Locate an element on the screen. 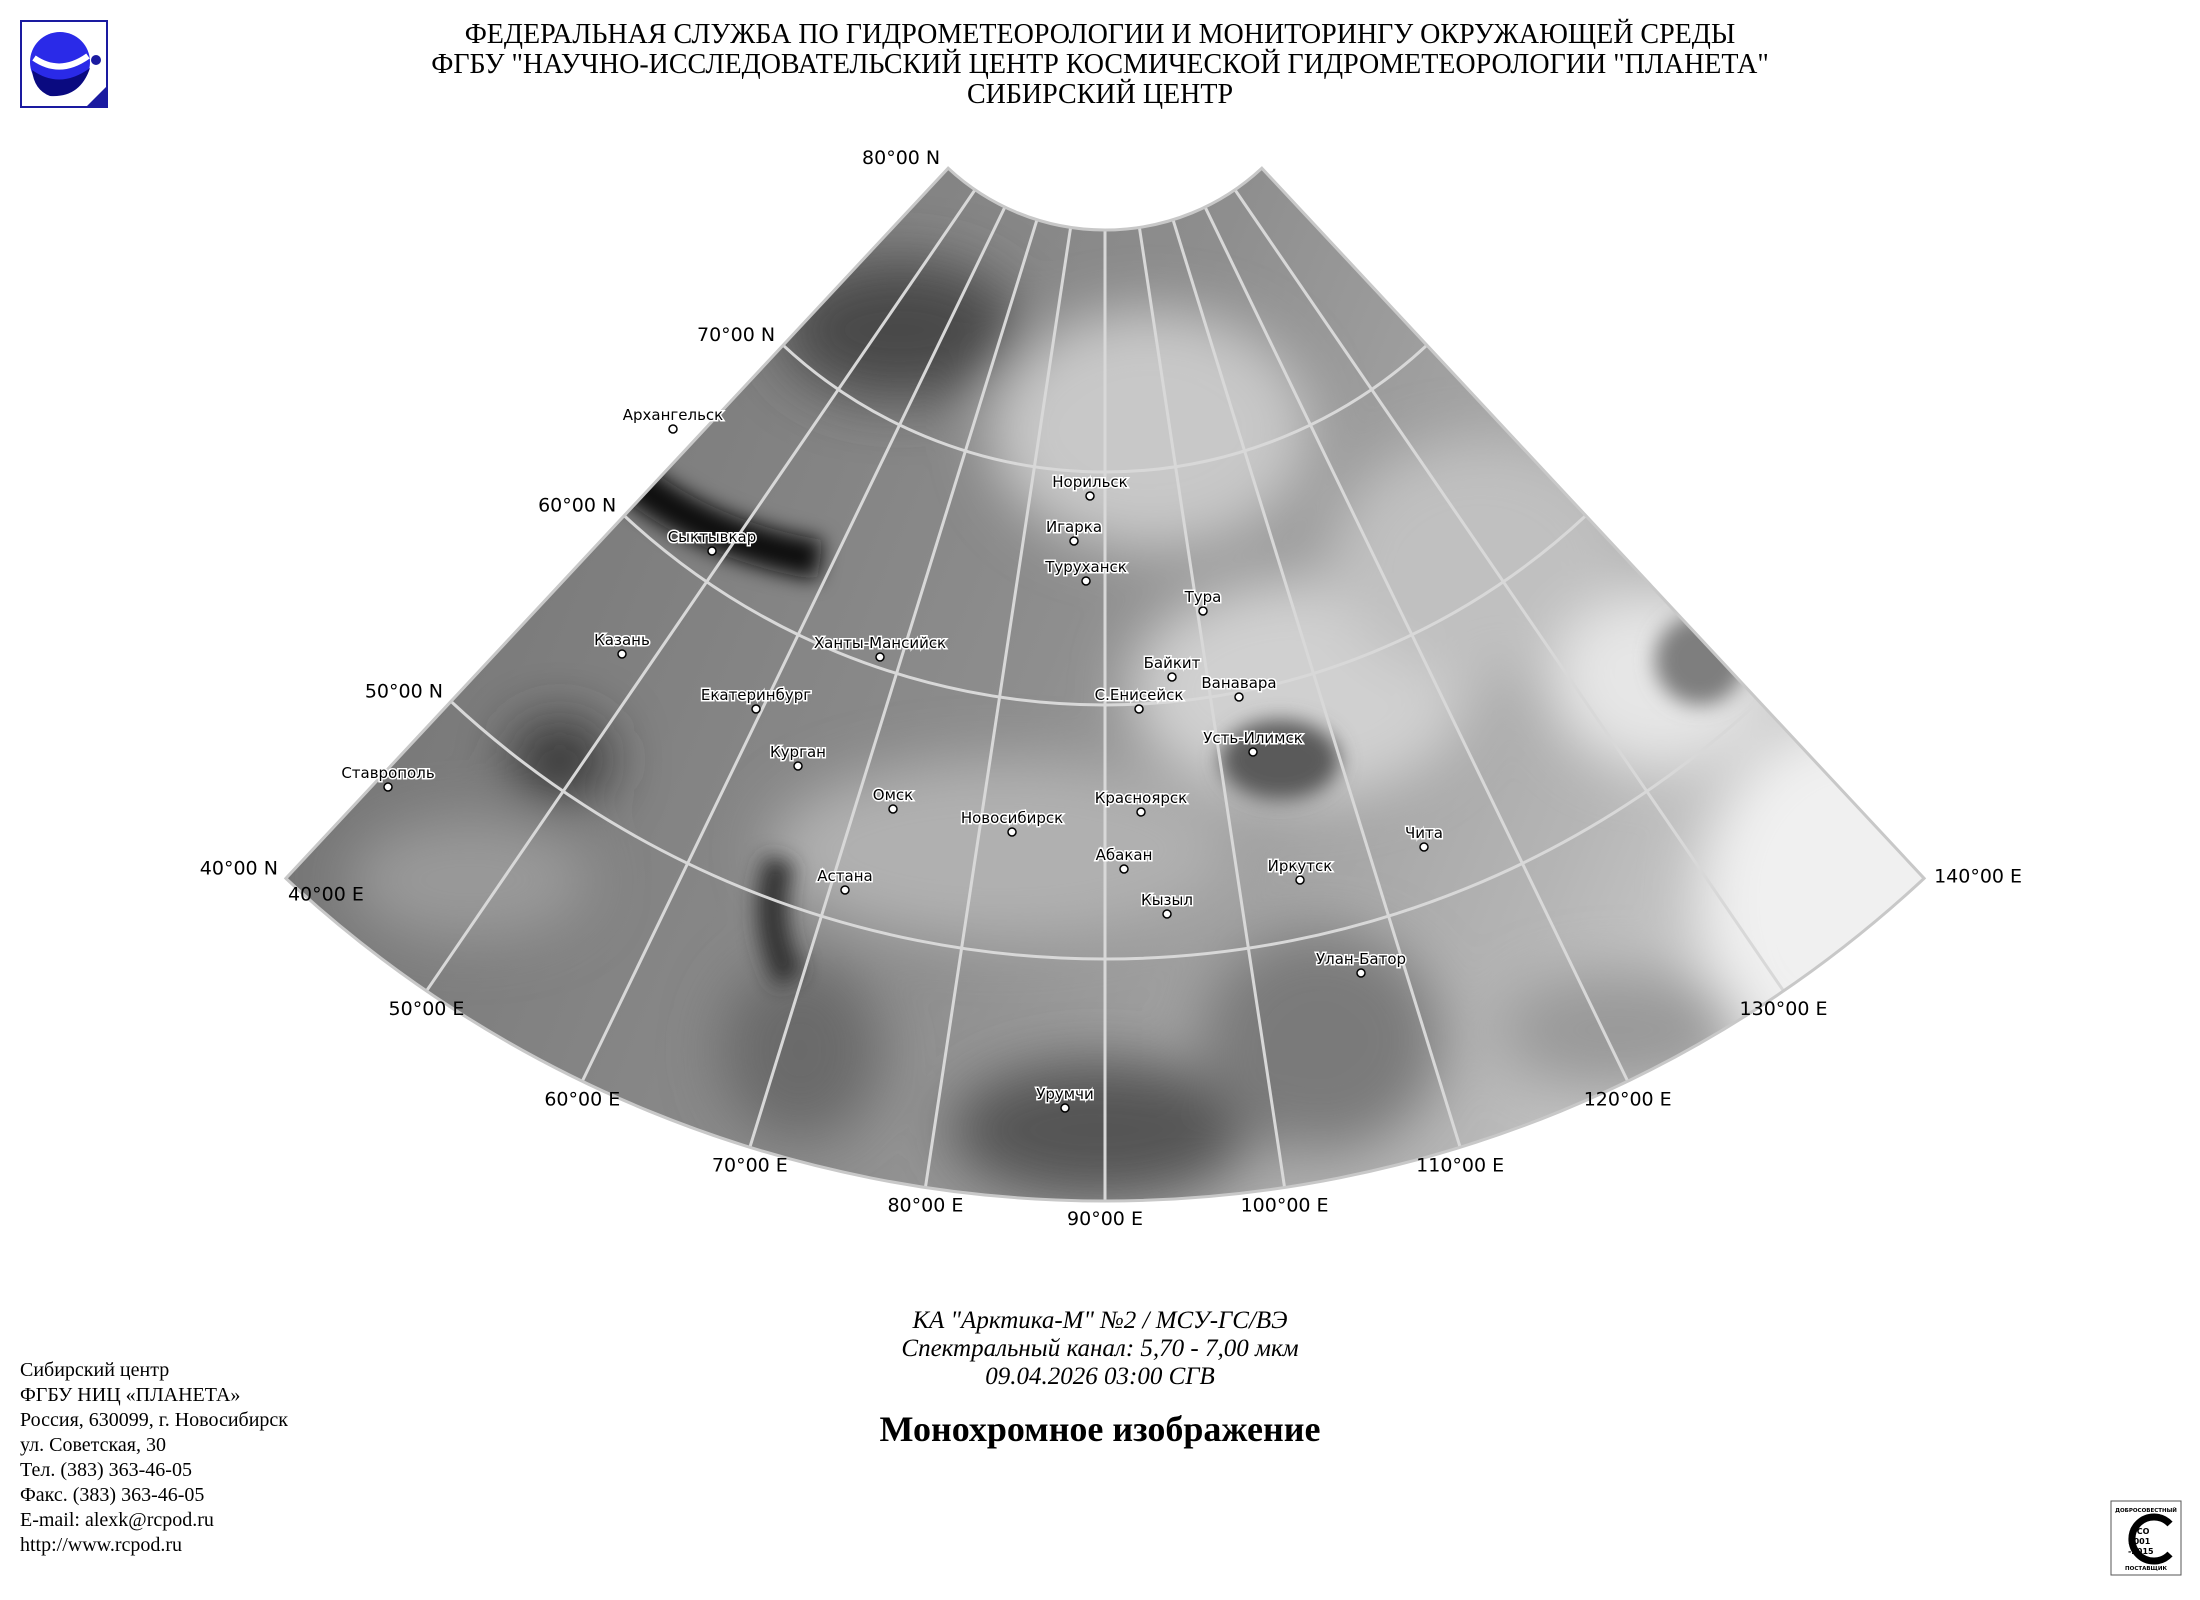 The width and height of the screenshot is (2200, 1600). city-label: Туруханск is located at coordinates (1085, 567).